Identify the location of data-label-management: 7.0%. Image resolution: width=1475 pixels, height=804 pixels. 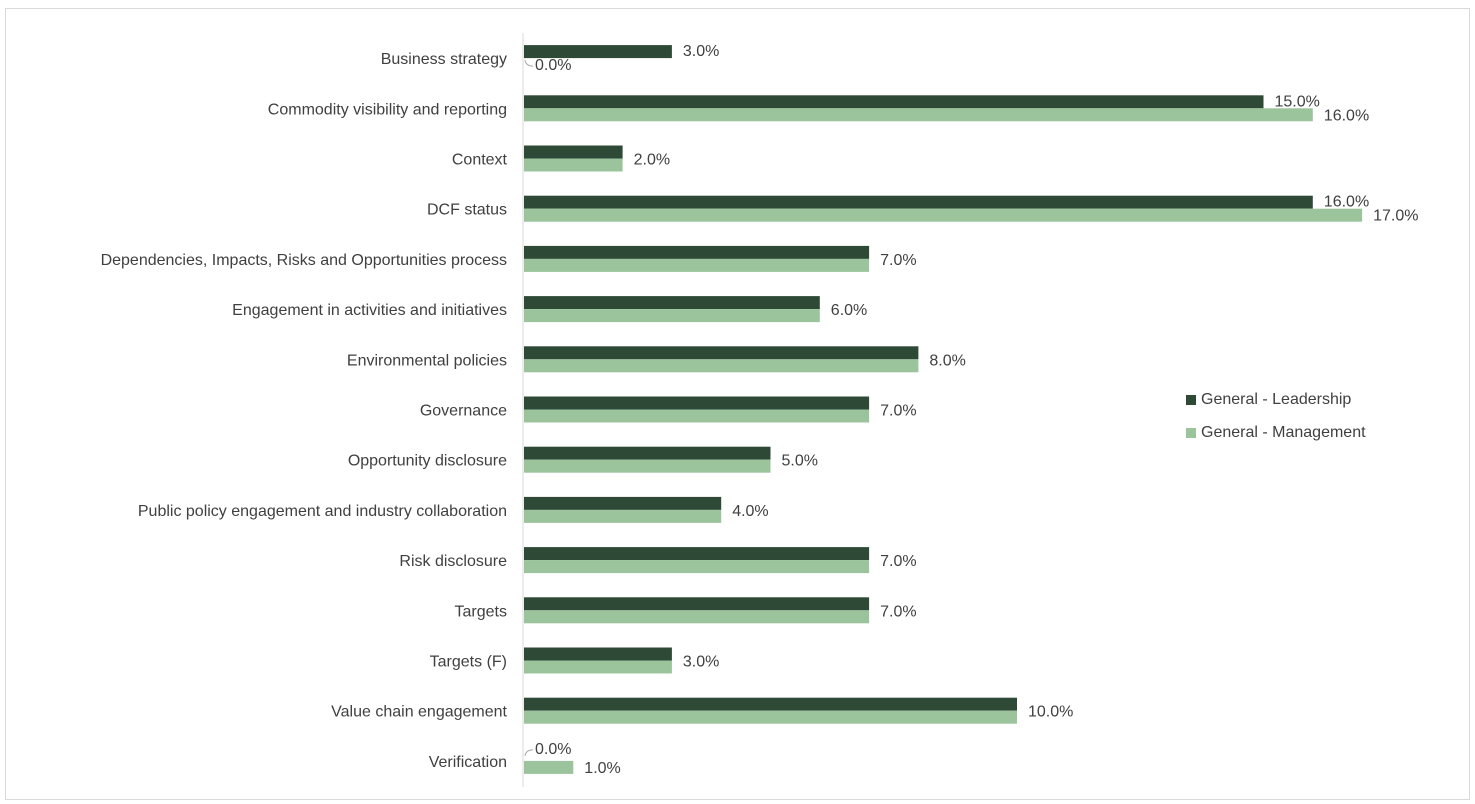
(898, 260).